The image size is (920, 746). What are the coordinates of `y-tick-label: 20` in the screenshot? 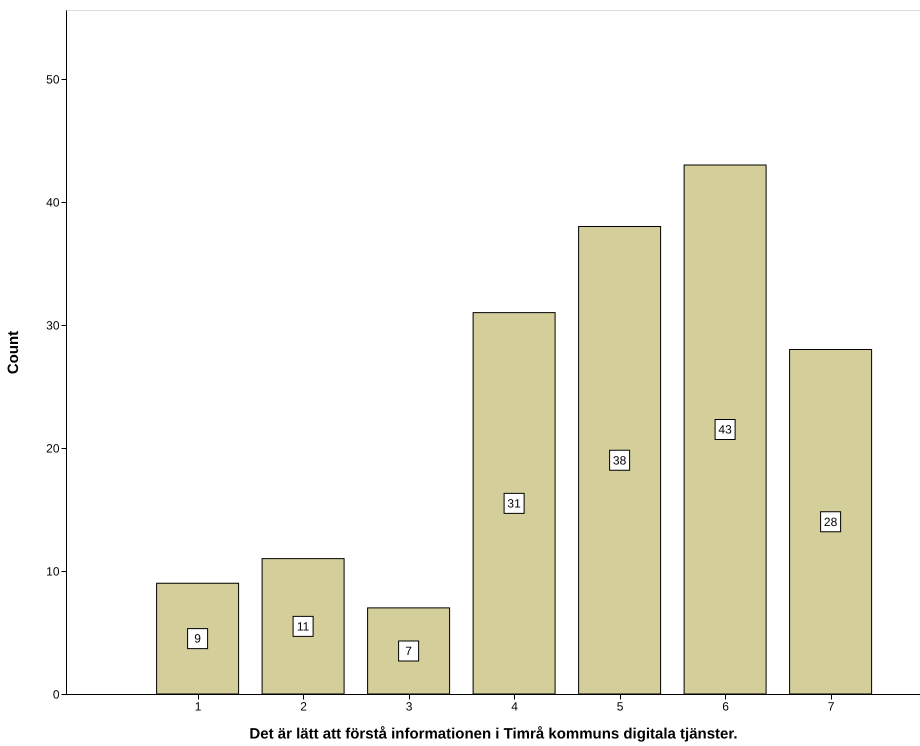 It's located at (53, 448).